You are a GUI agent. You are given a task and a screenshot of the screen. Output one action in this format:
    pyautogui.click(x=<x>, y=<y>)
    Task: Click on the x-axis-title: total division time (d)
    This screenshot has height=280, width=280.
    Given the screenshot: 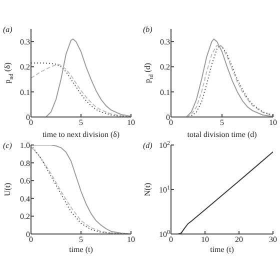 What is the action you would take?
    pyautogui.click(x=222, y=134)
    